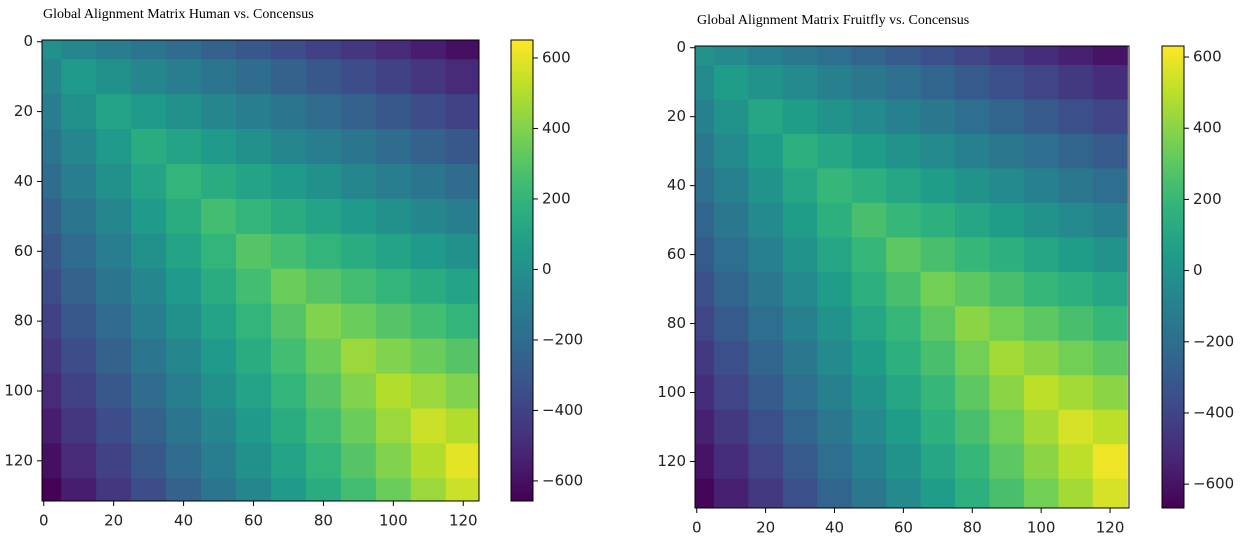 This screenshot has width=1249, height=552. What do you see at coordinates (556, 128) in the screenshot?
I see `colorbar-tick-label: 400` at bounding box center [556, 128].